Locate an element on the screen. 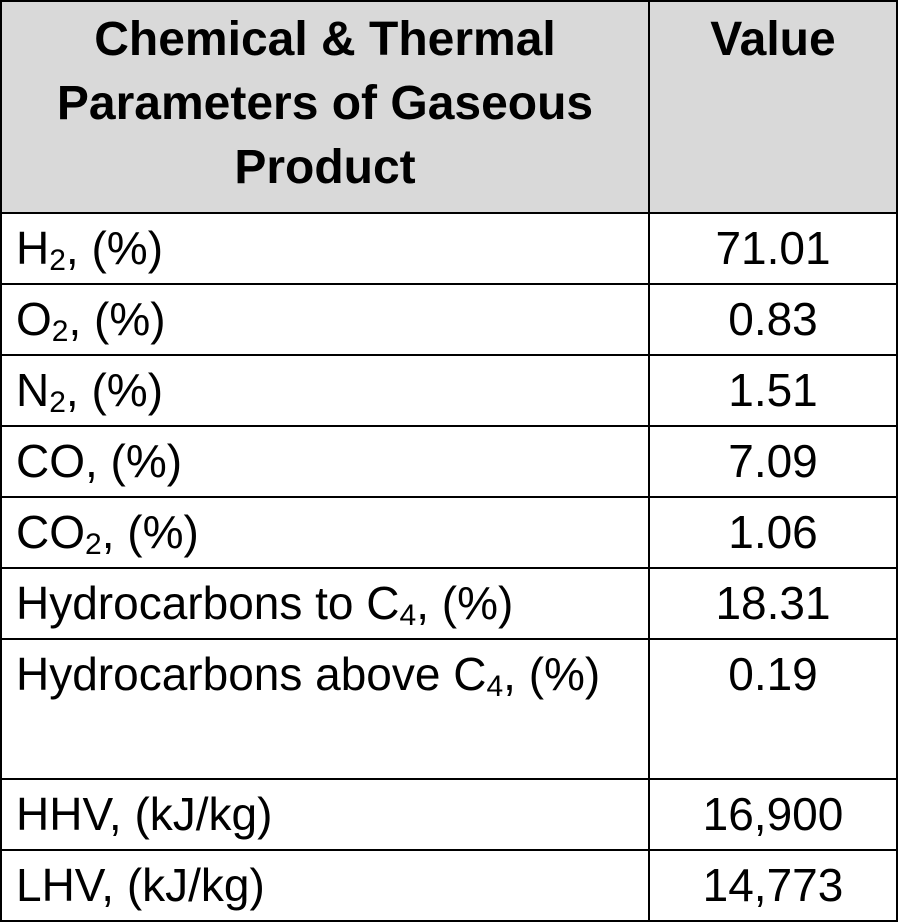 This screenshot has height=922, width=898. parameter-name: CO is located at coordinates (50, 532).